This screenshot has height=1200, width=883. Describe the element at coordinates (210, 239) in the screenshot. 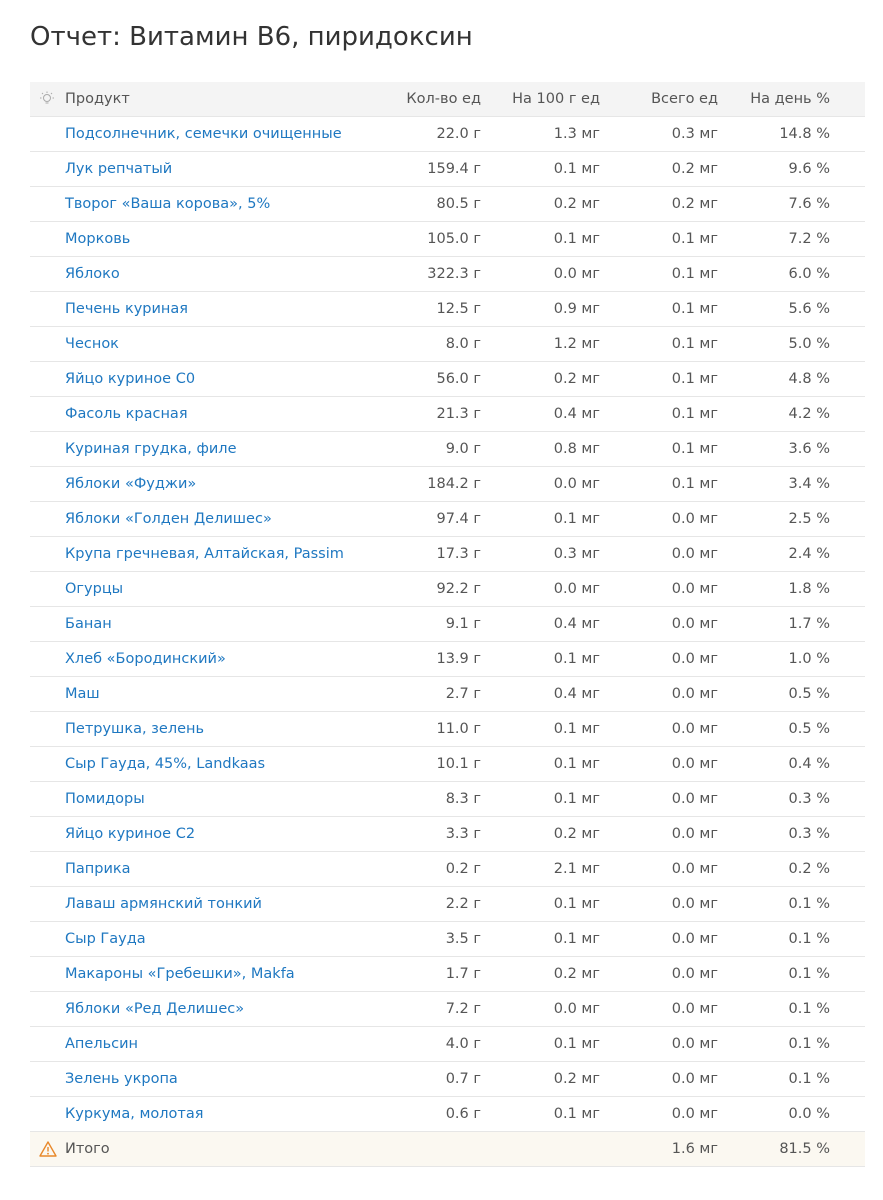

I see `product-link: Морковь` at that location.